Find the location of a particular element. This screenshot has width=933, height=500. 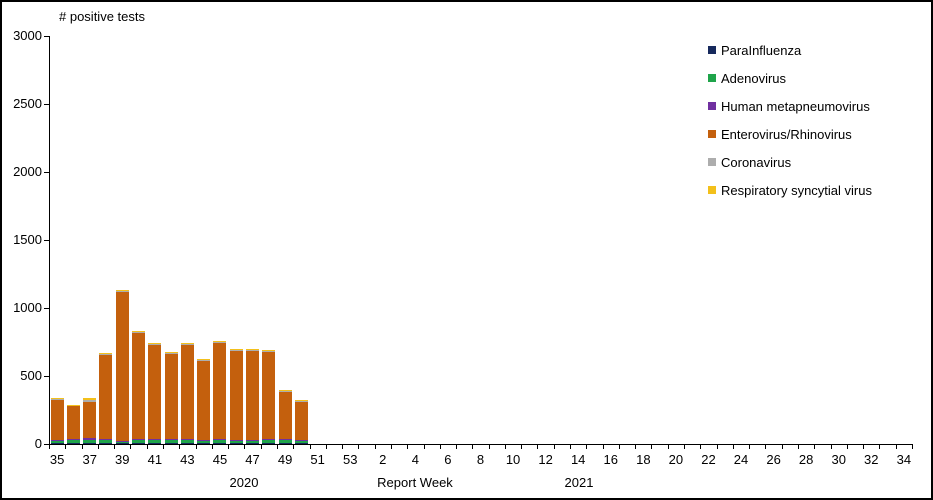

legend-item: Human metapneumovirus is located at coordinates (789, 106).